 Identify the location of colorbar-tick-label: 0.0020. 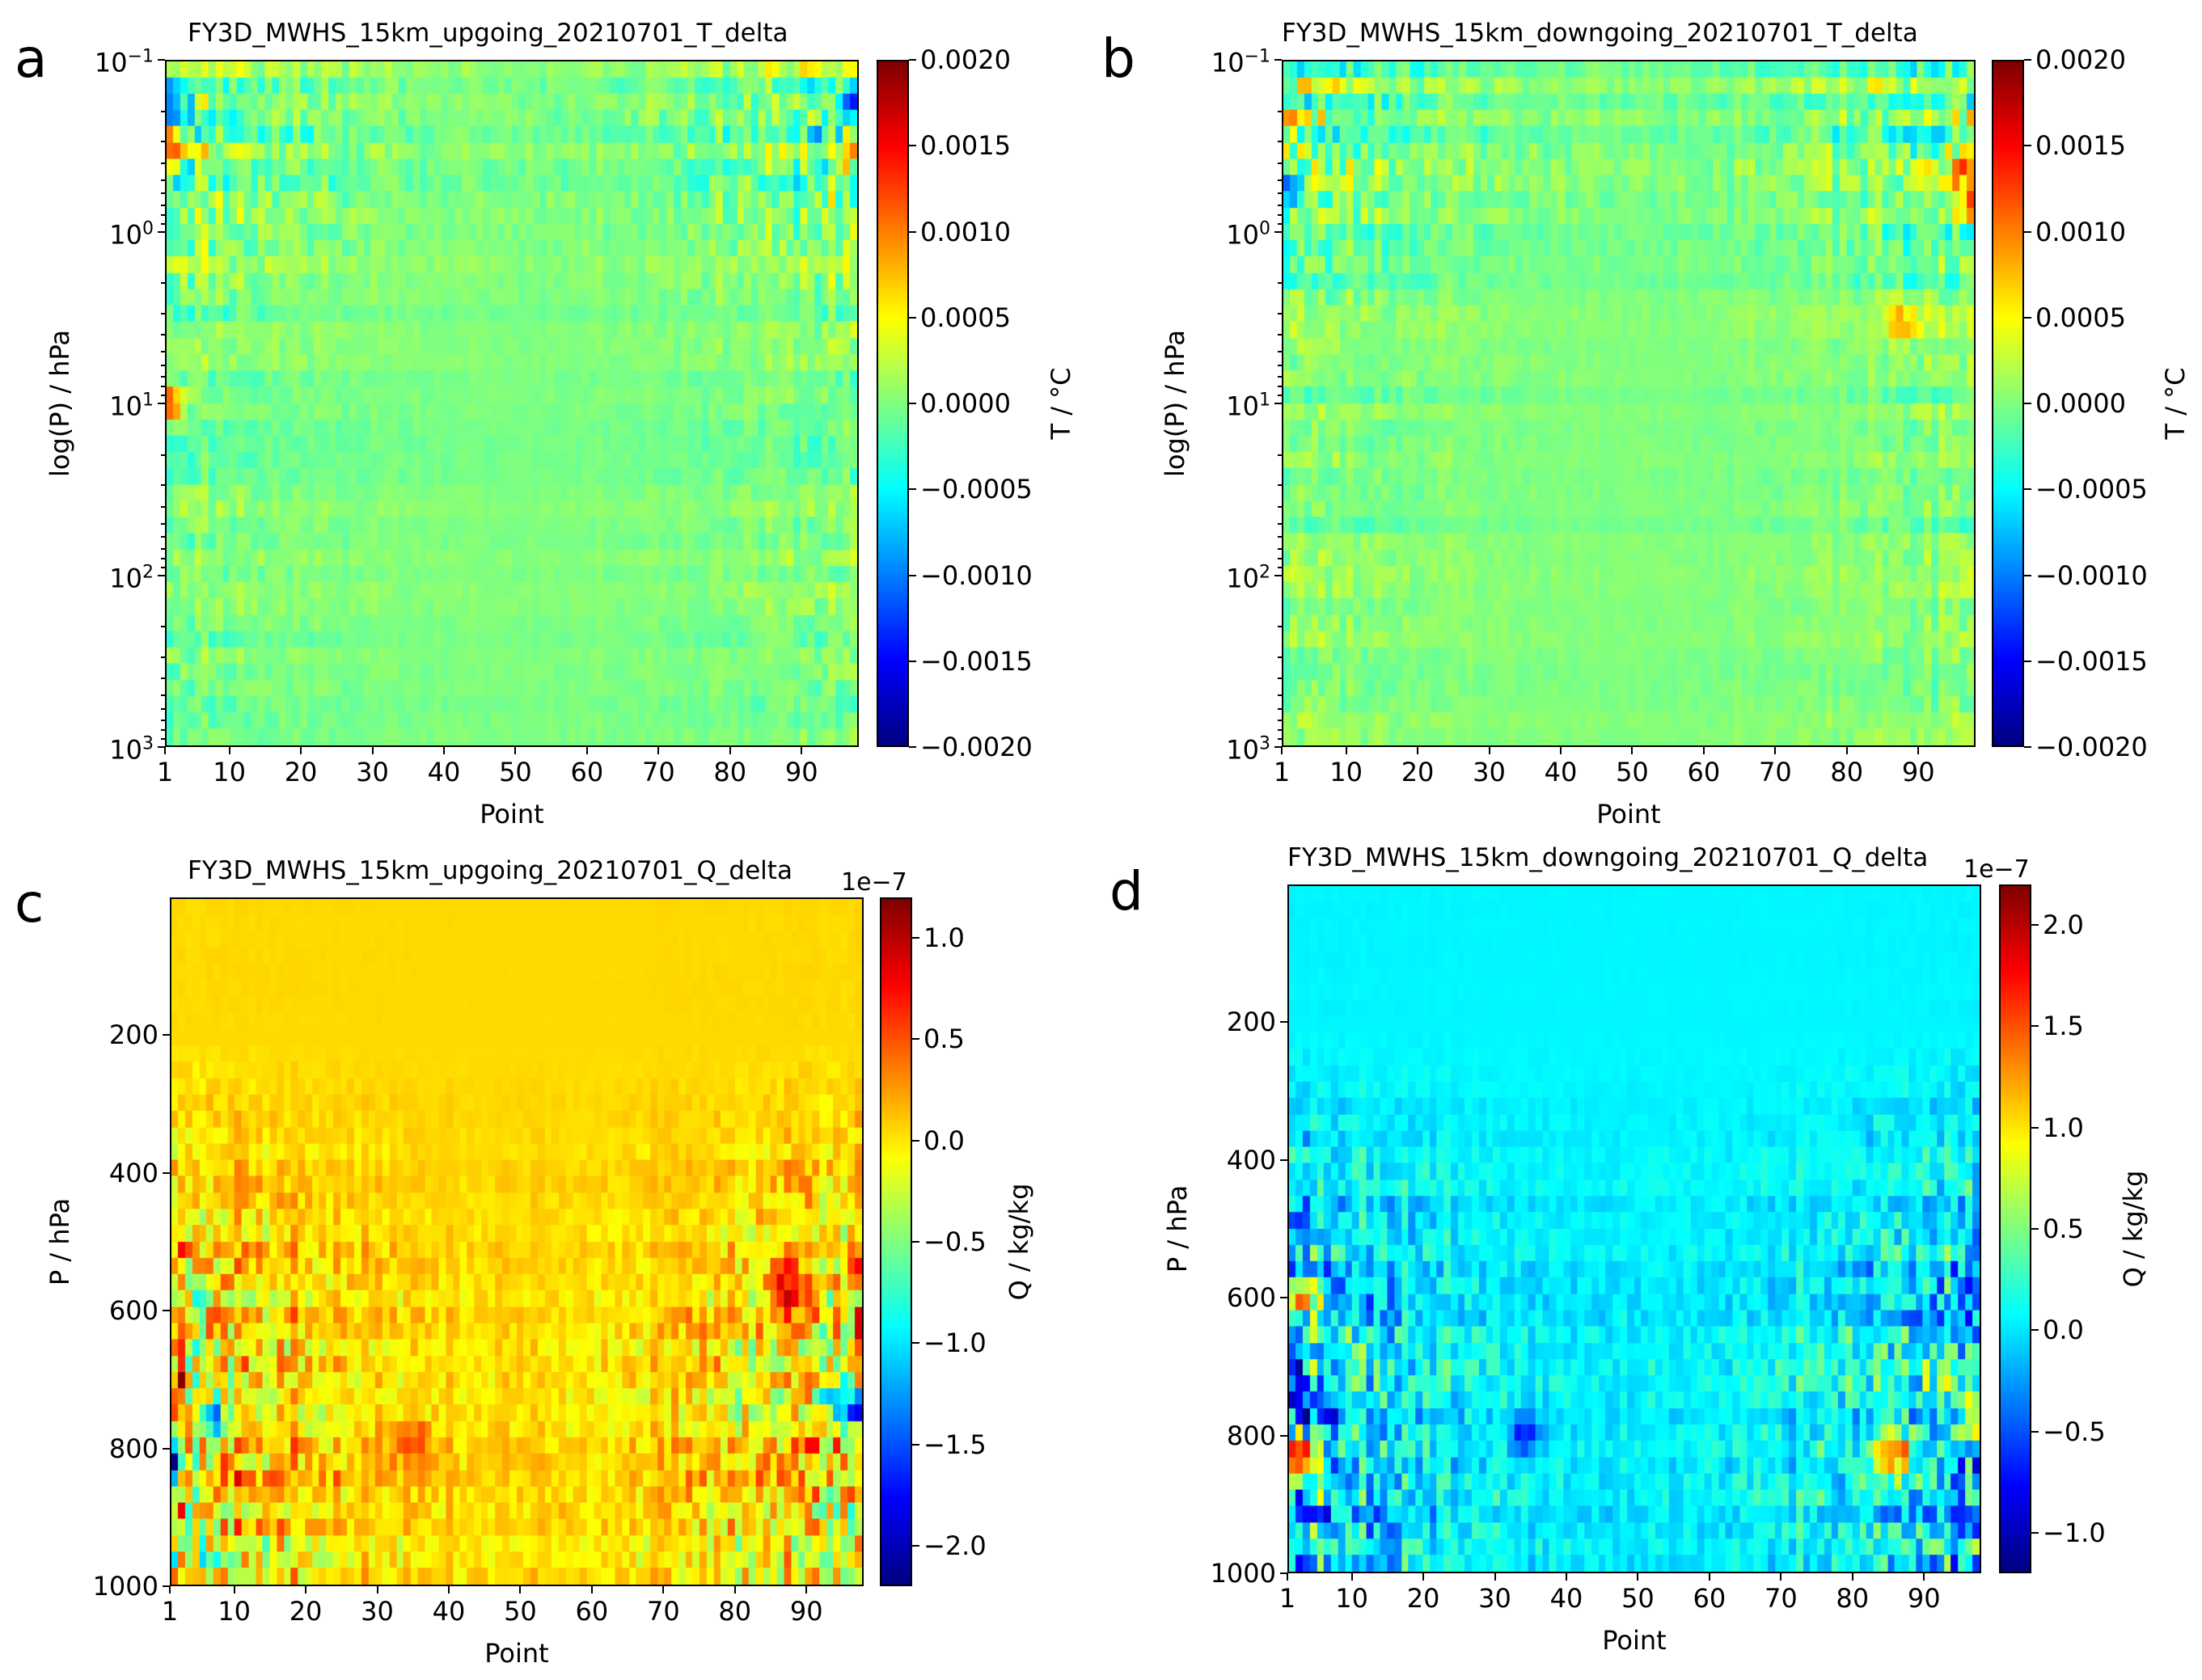
(2080, 59).